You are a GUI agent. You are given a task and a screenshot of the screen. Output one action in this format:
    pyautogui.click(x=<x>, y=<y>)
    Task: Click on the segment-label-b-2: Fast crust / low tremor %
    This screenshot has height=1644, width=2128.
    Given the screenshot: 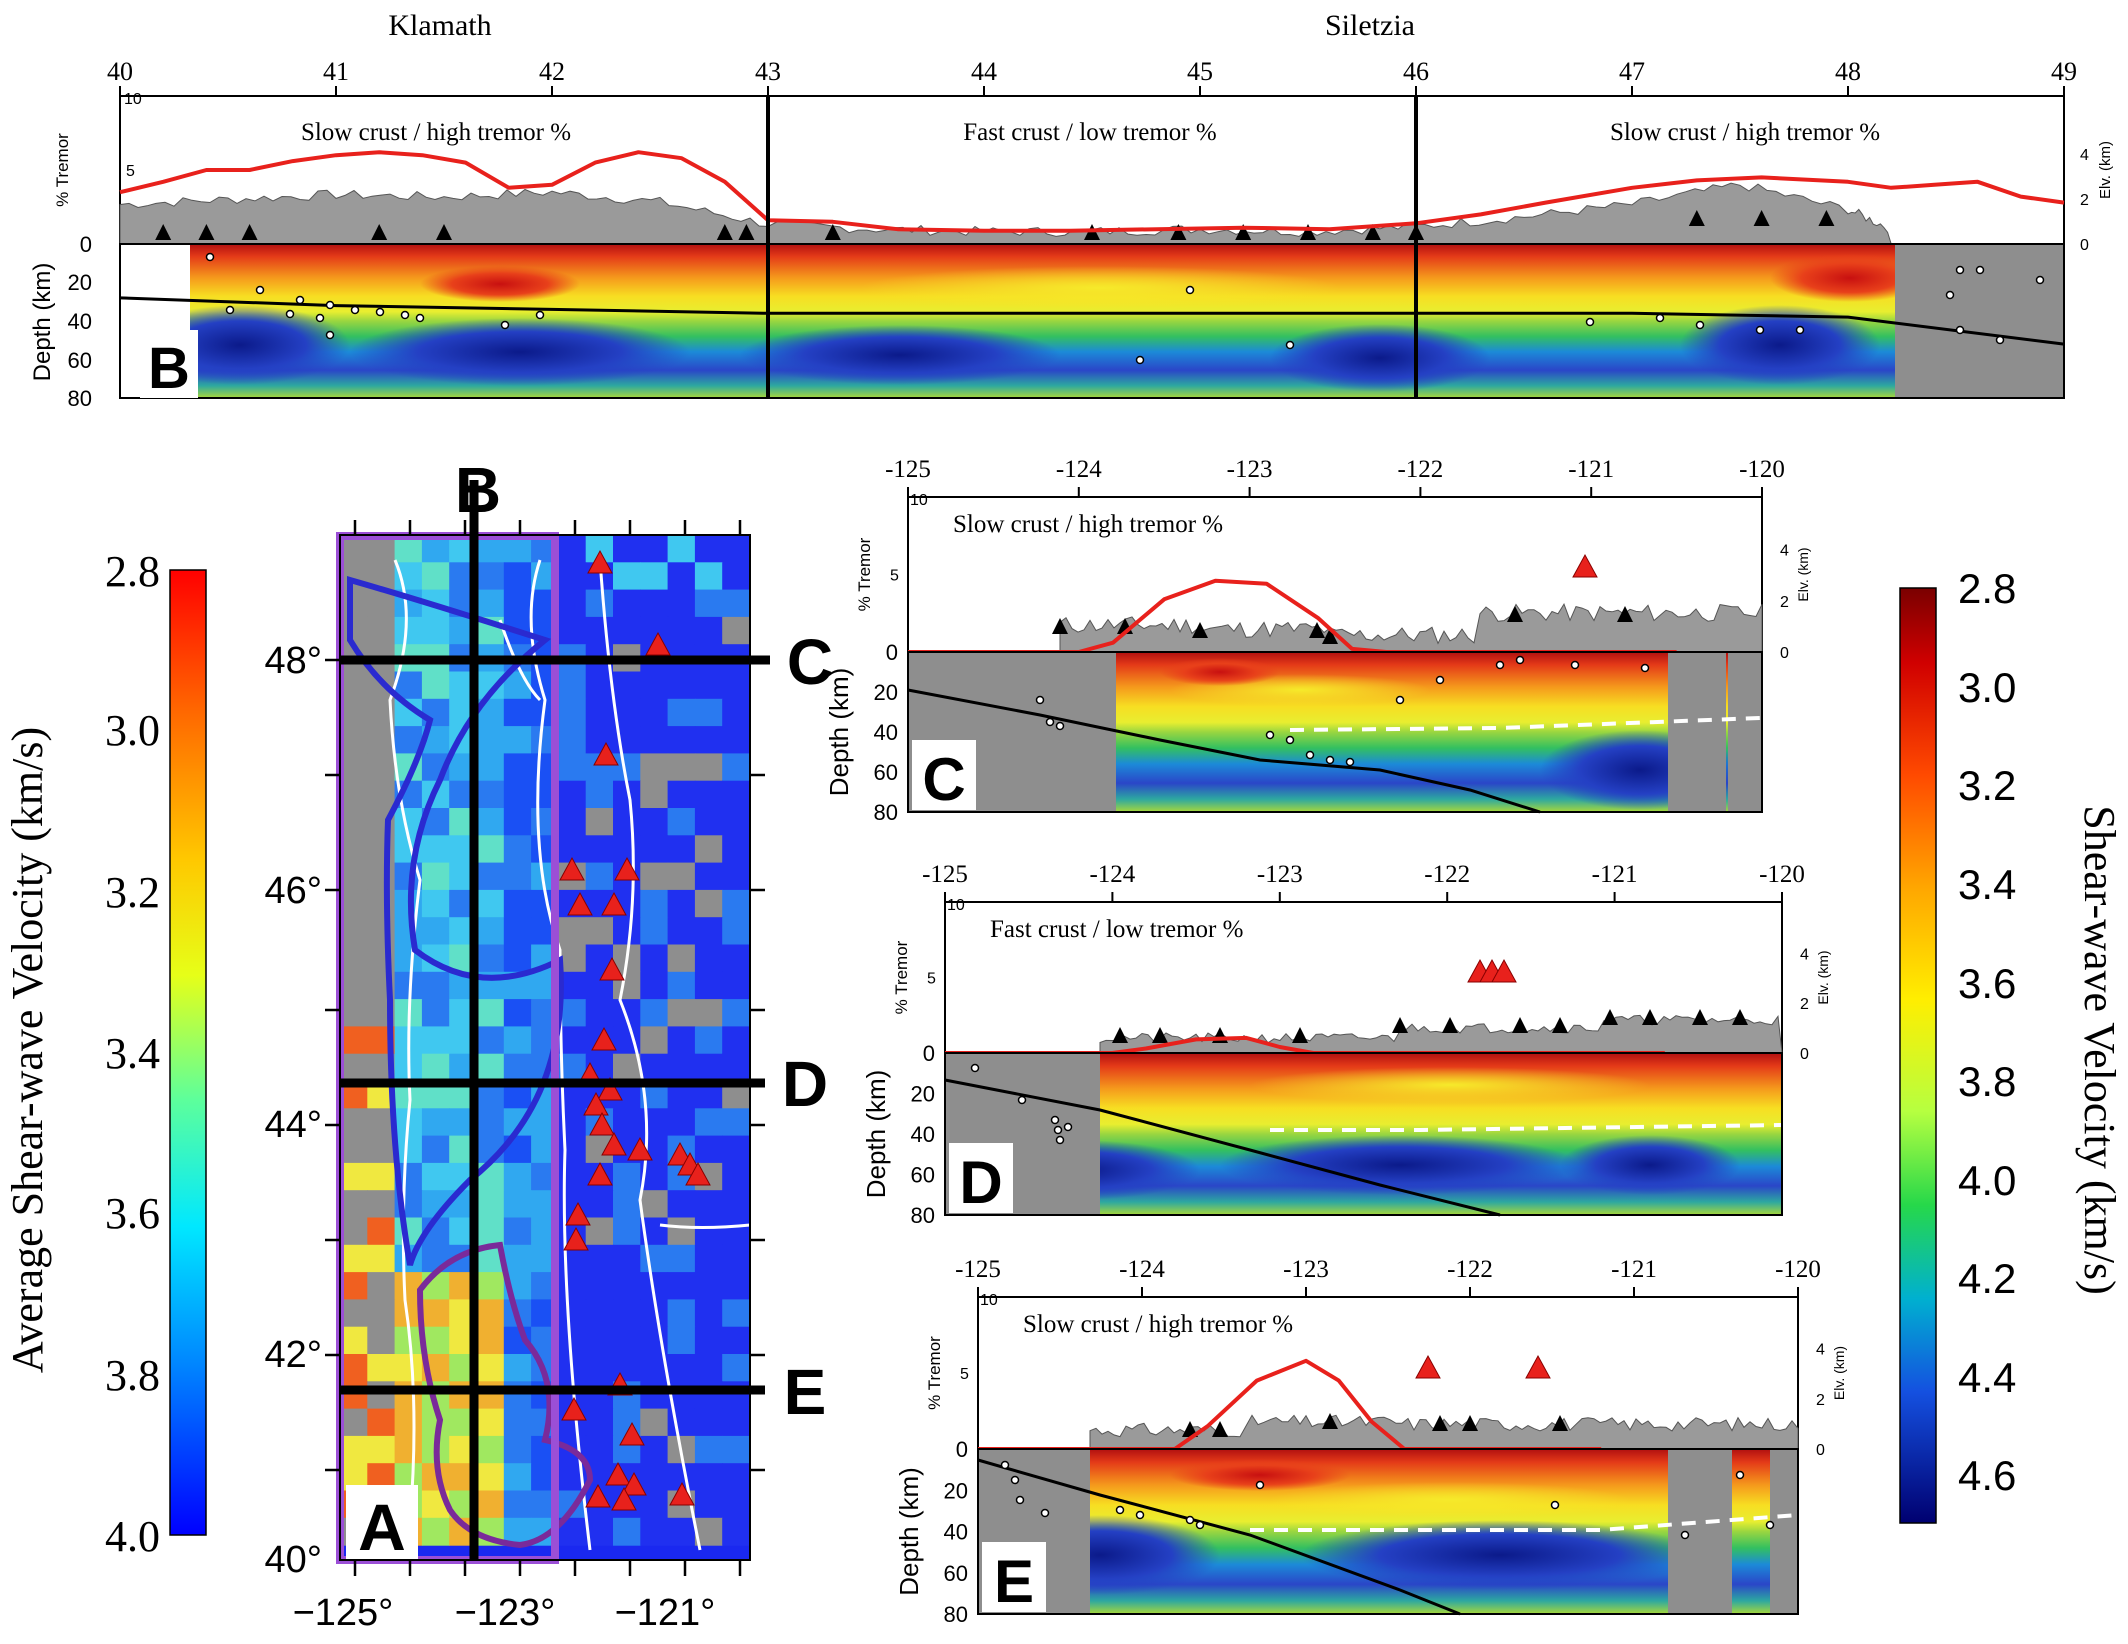 What is the action you would take?
    pyautogui.click(x=1089, y=132)
    